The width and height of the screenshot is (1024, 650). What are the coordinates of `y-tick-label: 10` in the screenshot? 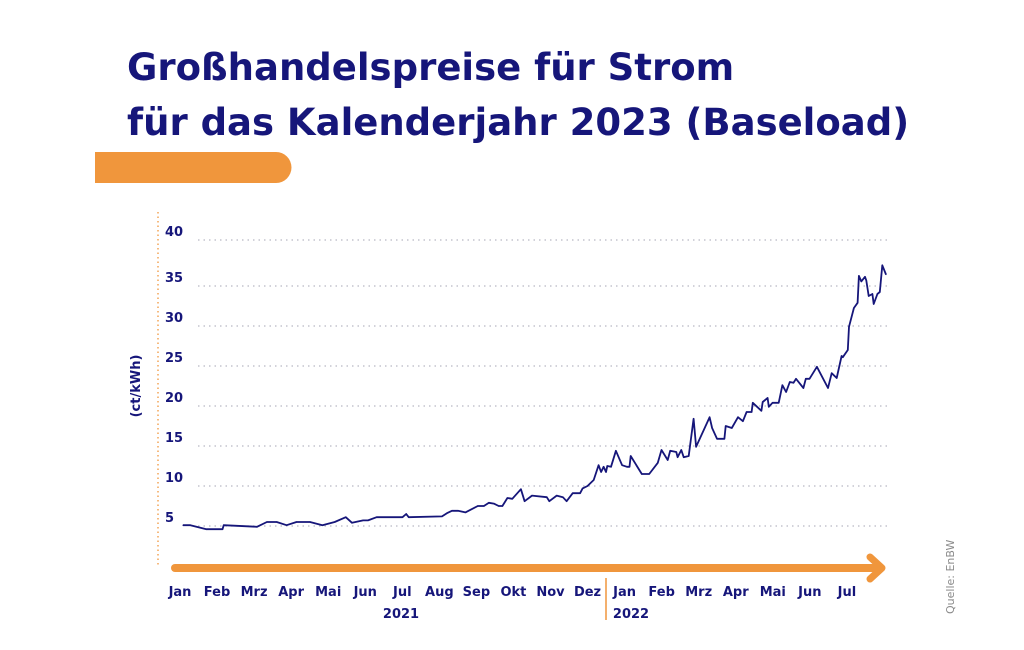 It's located at (174, 478).